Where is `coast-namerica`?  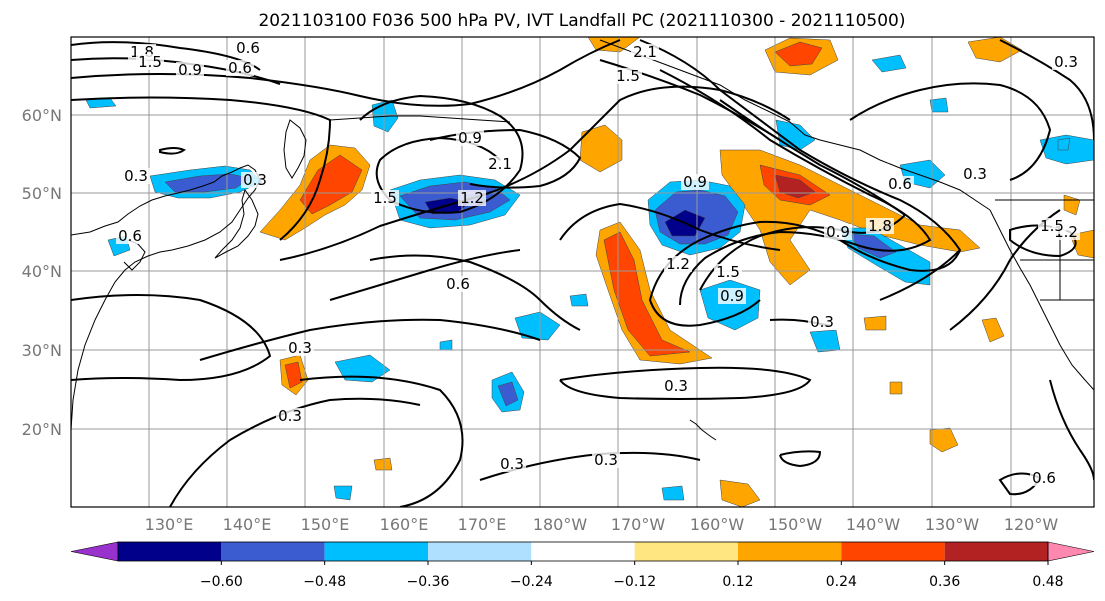 coast-namerica is located at coordinates (1041, 300).